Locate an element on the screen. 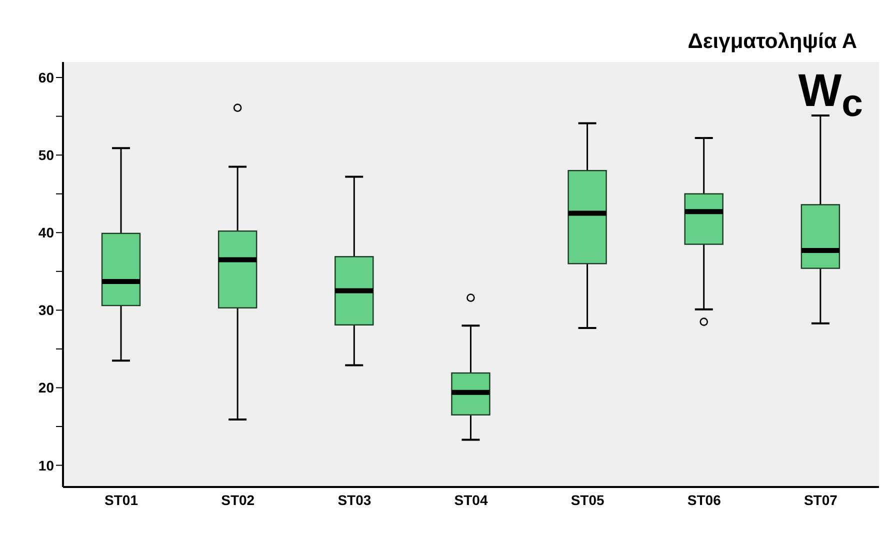 This screenshot has width=887, height=538. x-tick-label: ST03 is located at coordinates (355, 500).